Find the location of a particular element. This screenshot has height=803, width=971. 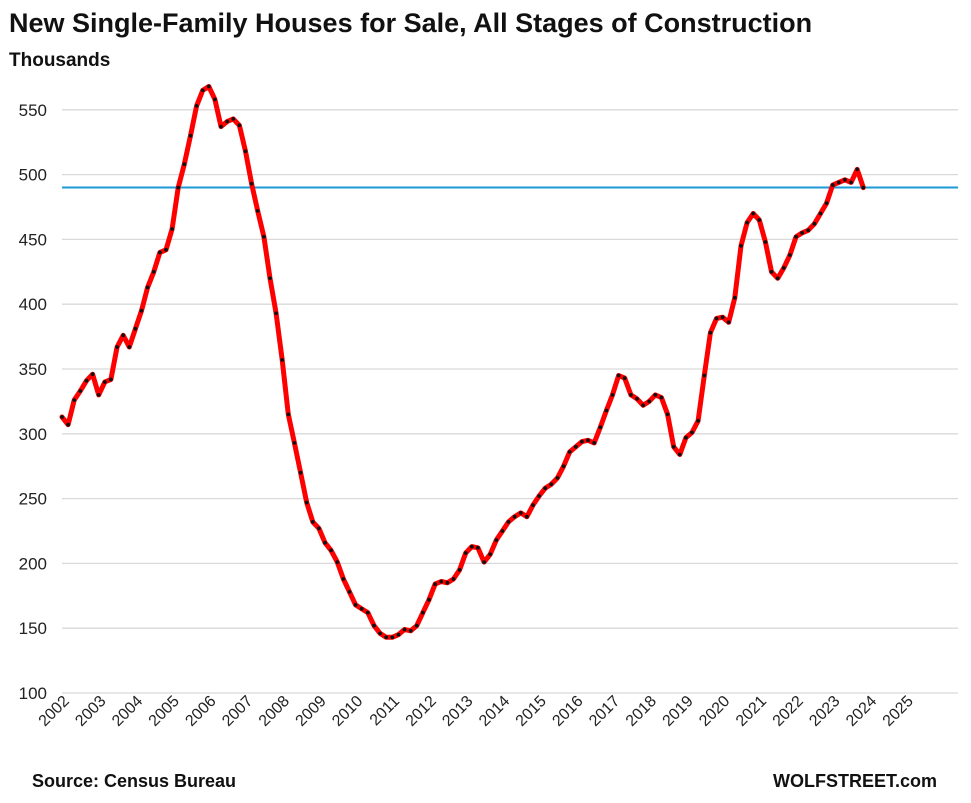

x-tick-label: 2012 is located at coordinates (421, 711).